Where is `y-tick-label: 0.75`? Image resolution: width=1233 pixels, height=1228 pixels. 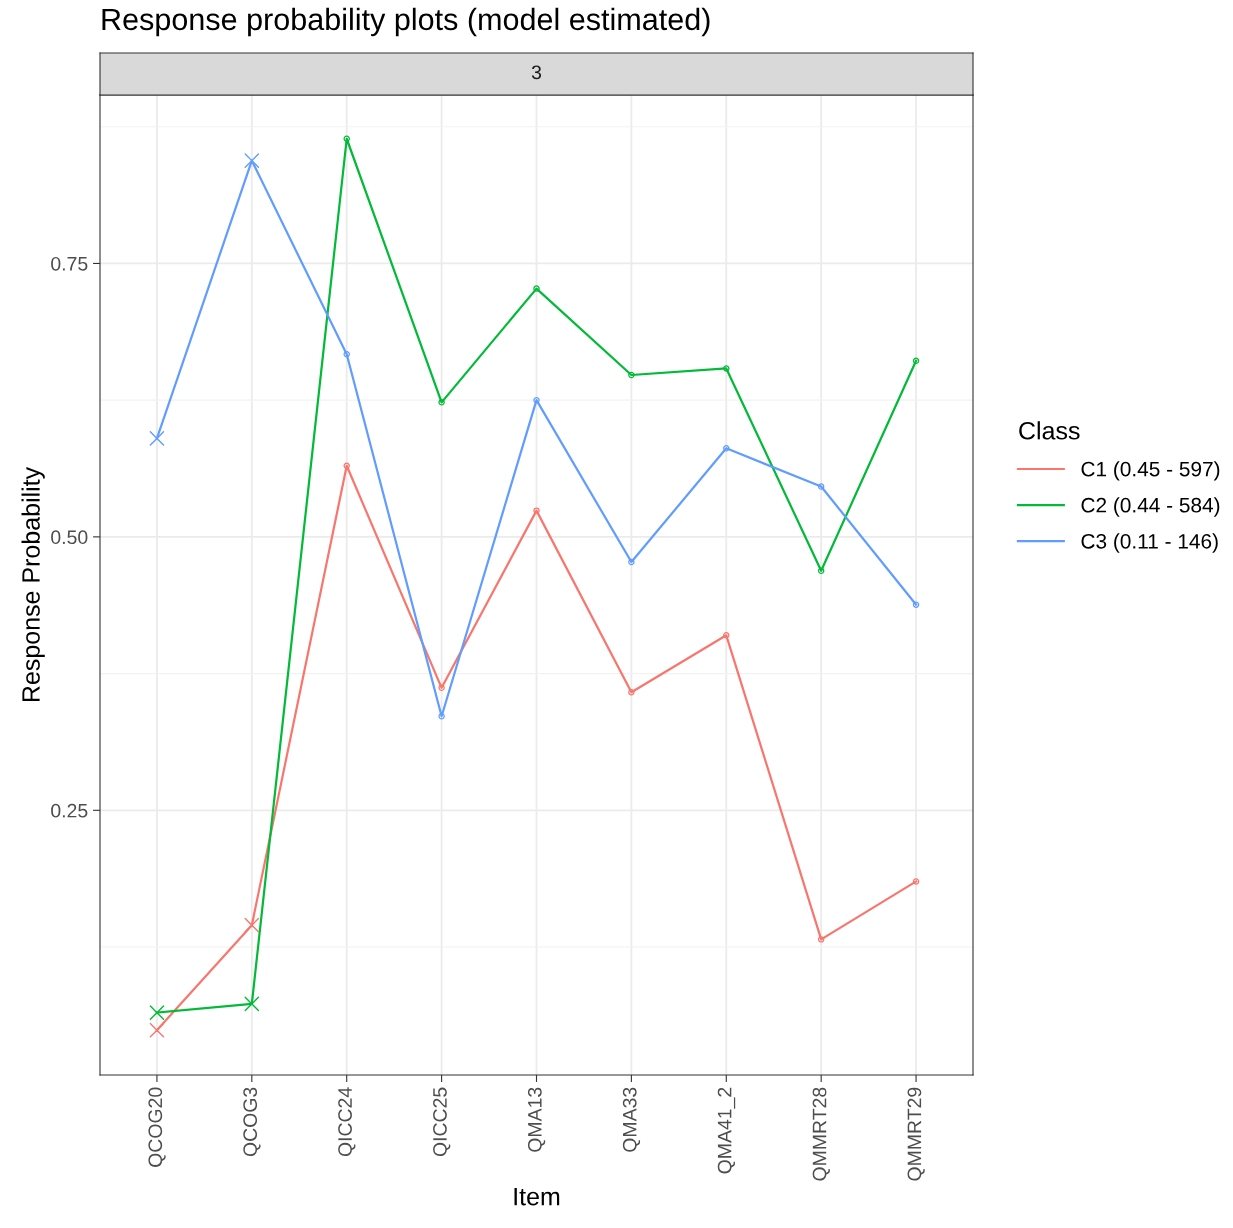
y-tick-label: 0.75 is located at coordinates (69, 263).